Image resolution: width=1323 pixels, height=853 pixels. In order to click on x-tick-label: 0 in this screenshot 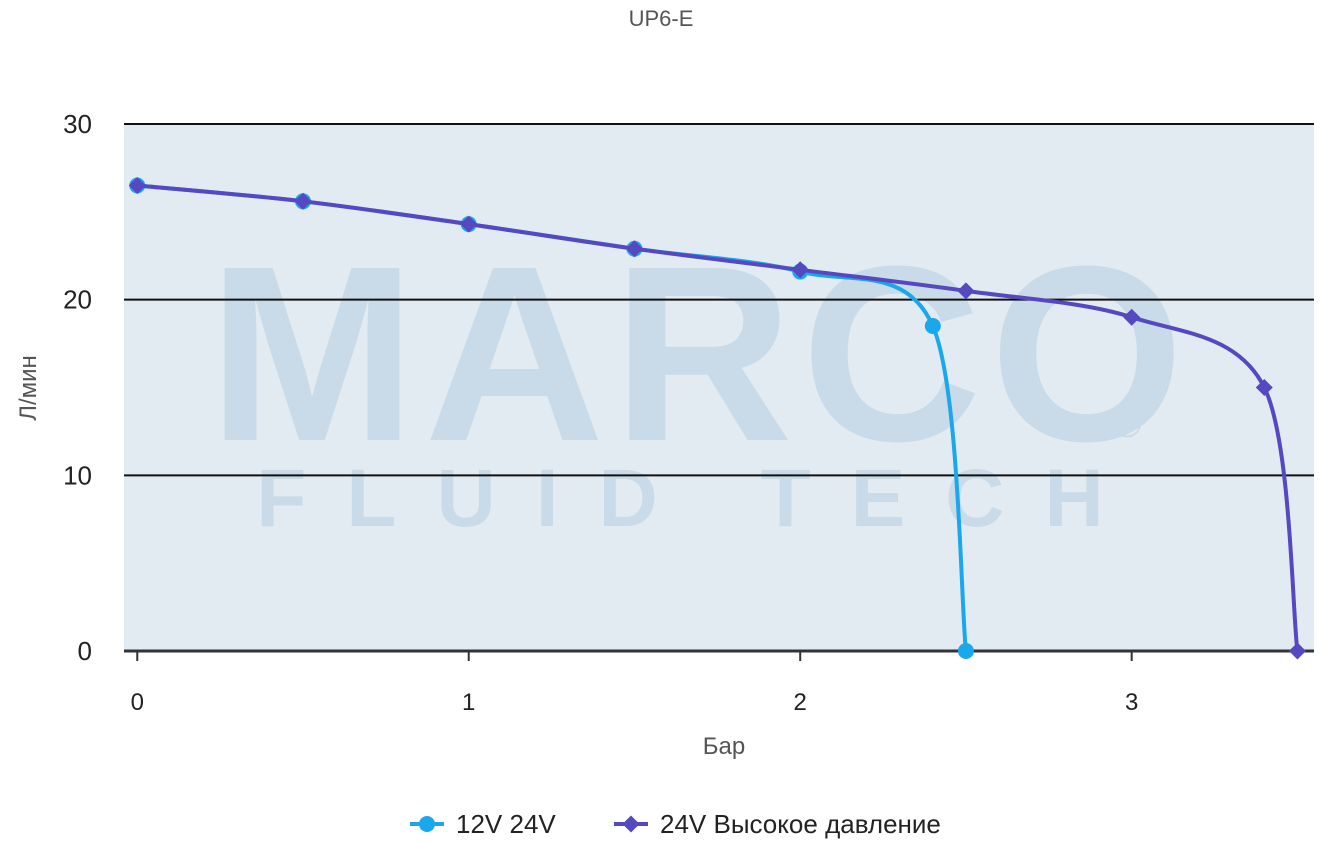, I will do `click(137, 702)`.